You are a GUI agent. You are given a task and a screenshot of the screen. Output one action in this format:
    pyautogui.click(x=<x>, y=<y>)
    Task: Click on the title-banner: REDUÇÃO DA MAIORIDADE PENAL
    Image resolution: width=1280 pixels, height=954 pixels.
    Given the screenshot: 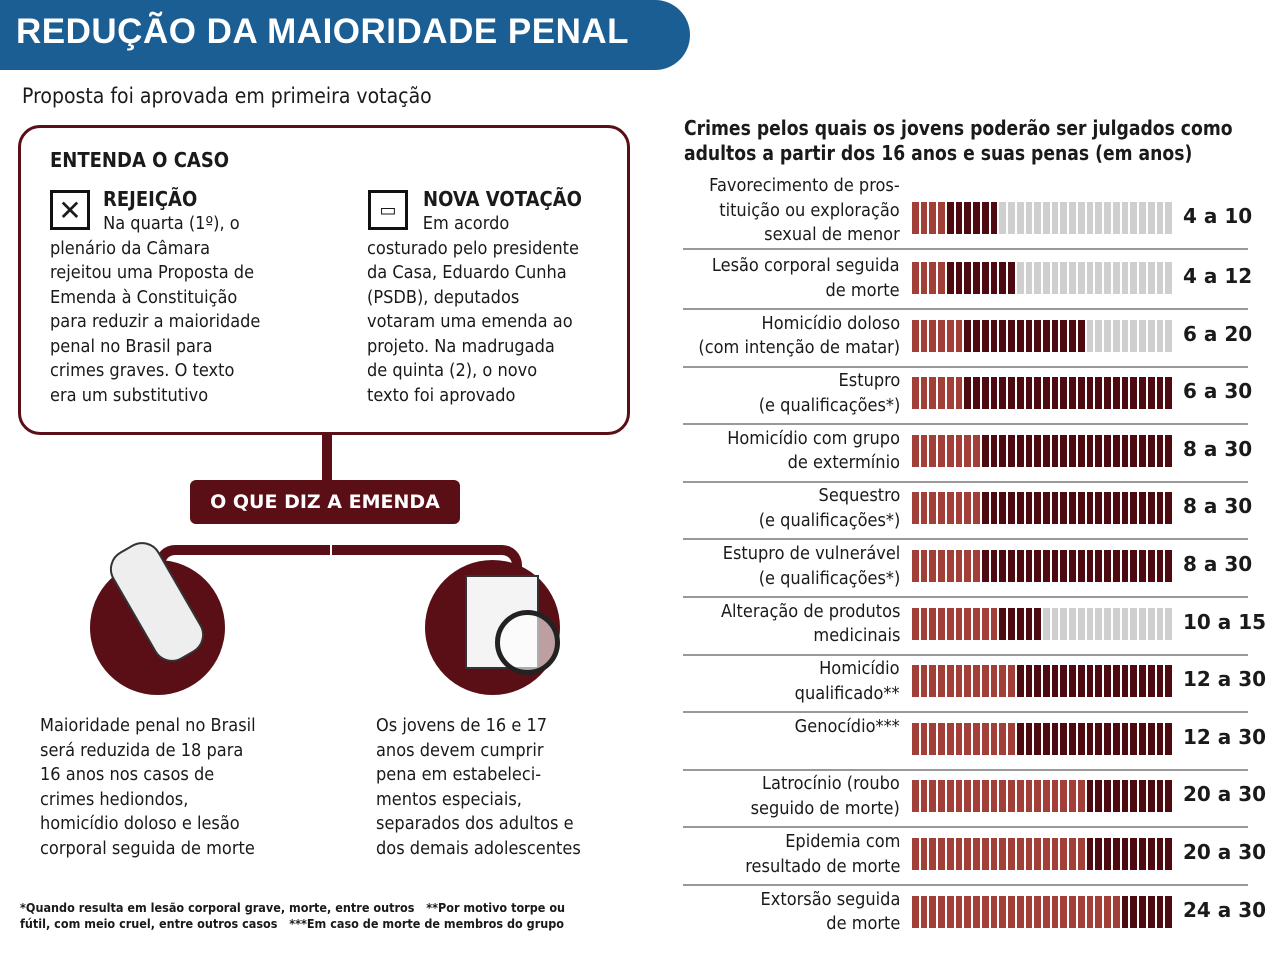 What is the action you would take?
    pyautogui.click(x=345, y=35)
    